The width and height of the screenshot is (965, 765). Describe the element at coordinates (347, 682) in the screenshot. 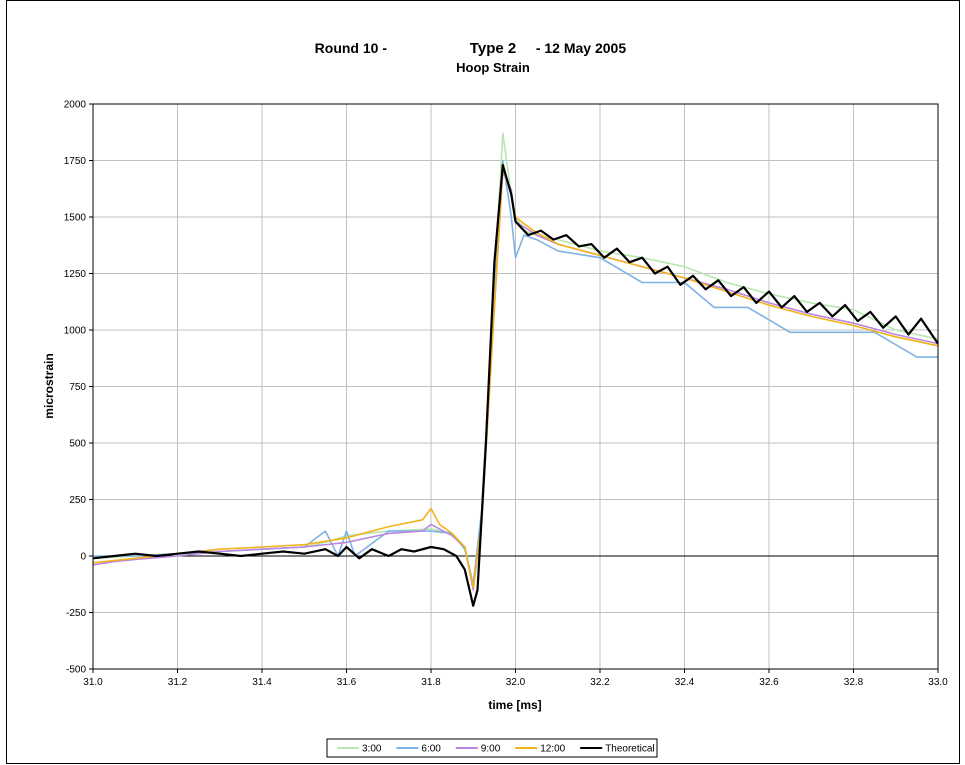

I see `x-tick-label: 31.6` at that location.